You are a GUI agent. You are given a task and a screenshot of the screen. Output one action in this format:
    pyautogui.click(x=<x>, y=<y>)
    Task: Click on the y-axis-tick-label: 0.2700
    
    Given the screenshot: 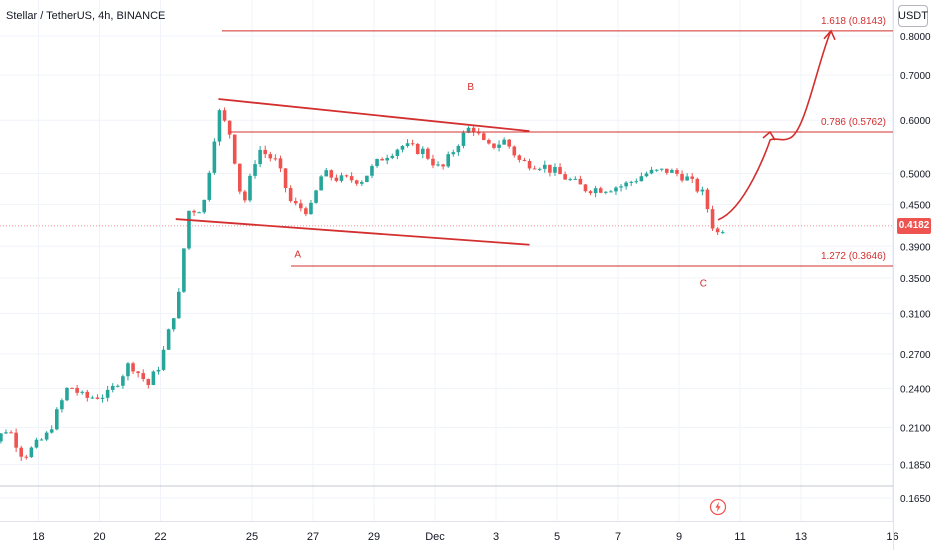 What is the action you would take?
    pyautogui.click(x=915, y=355)
    